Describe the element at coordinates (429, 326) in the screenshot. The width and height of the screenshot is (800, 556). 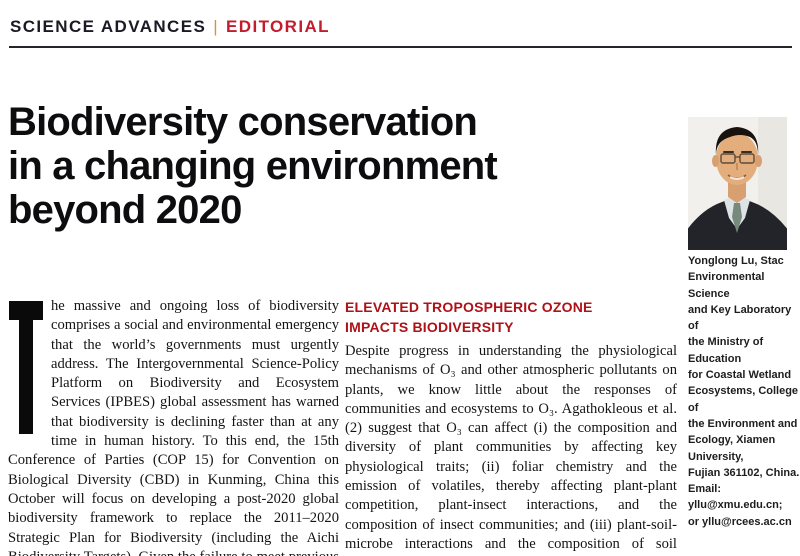
I see `section-heading-line: IMPACTS BIODIVERSITY` at that location.